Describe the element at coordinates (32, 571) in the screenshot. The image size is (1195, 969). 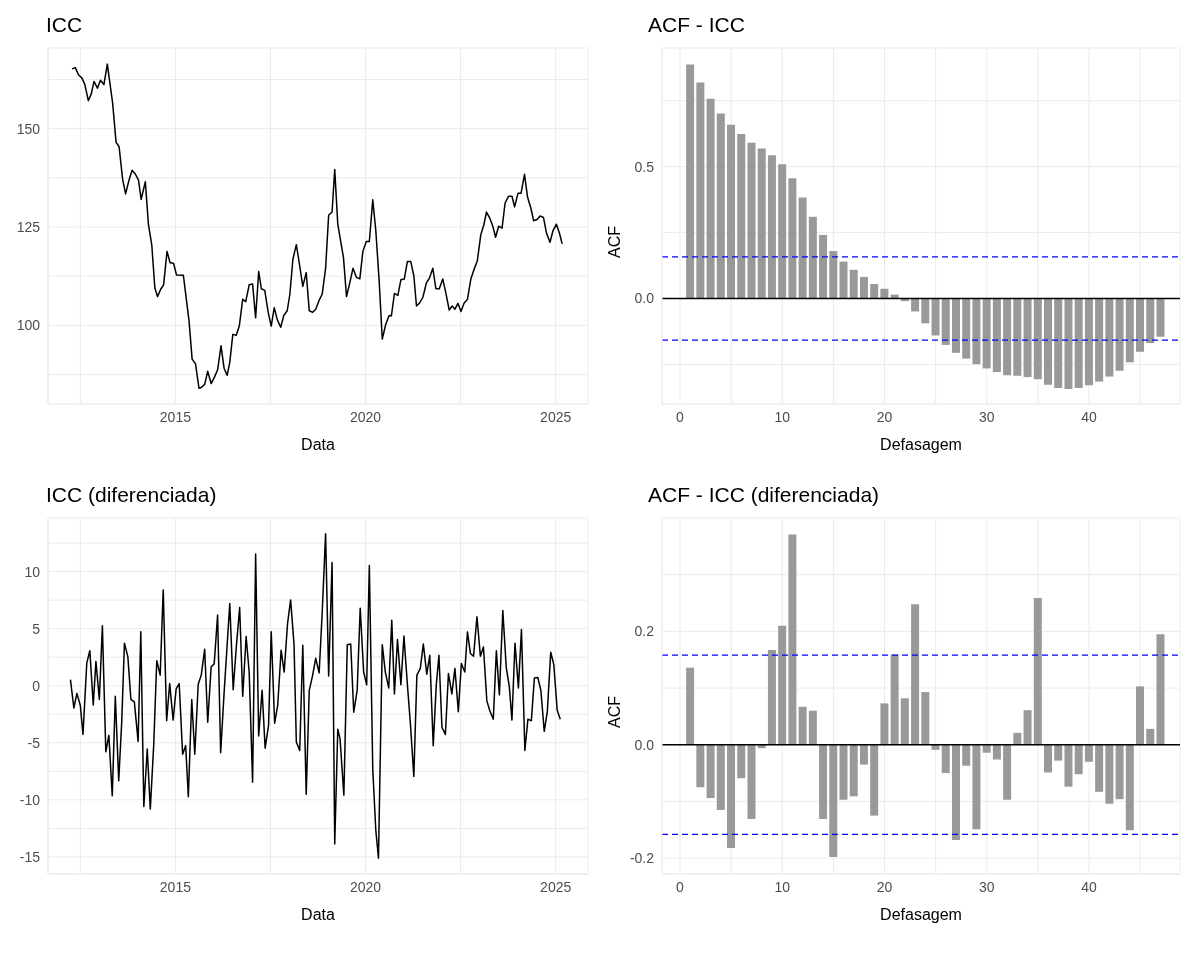
I see `y-tick-label: 10` at that location.